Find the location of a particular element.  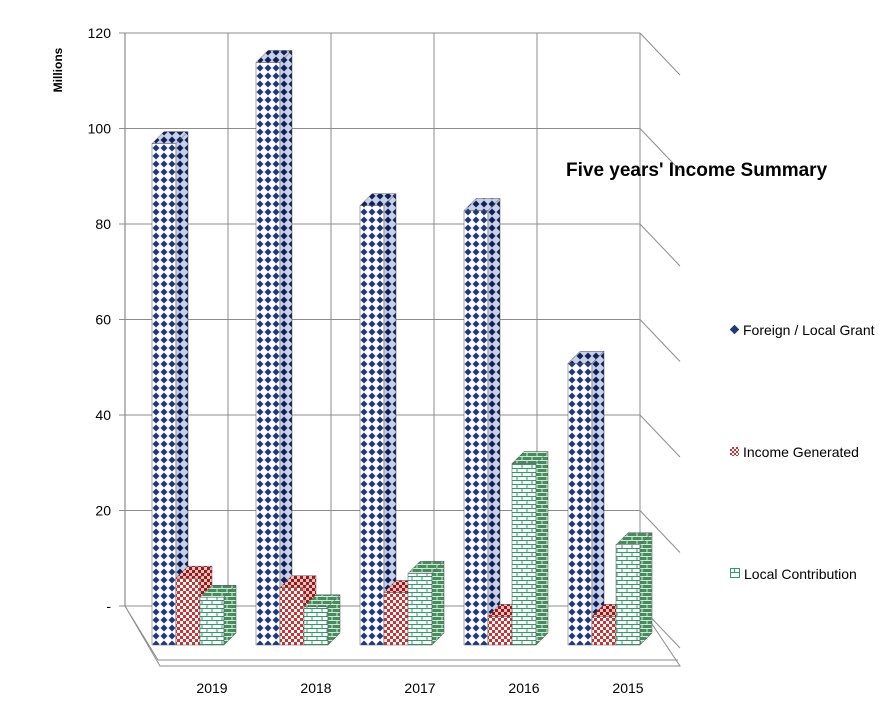

y-tick-label: 20 is located at coordinates (103, 511).